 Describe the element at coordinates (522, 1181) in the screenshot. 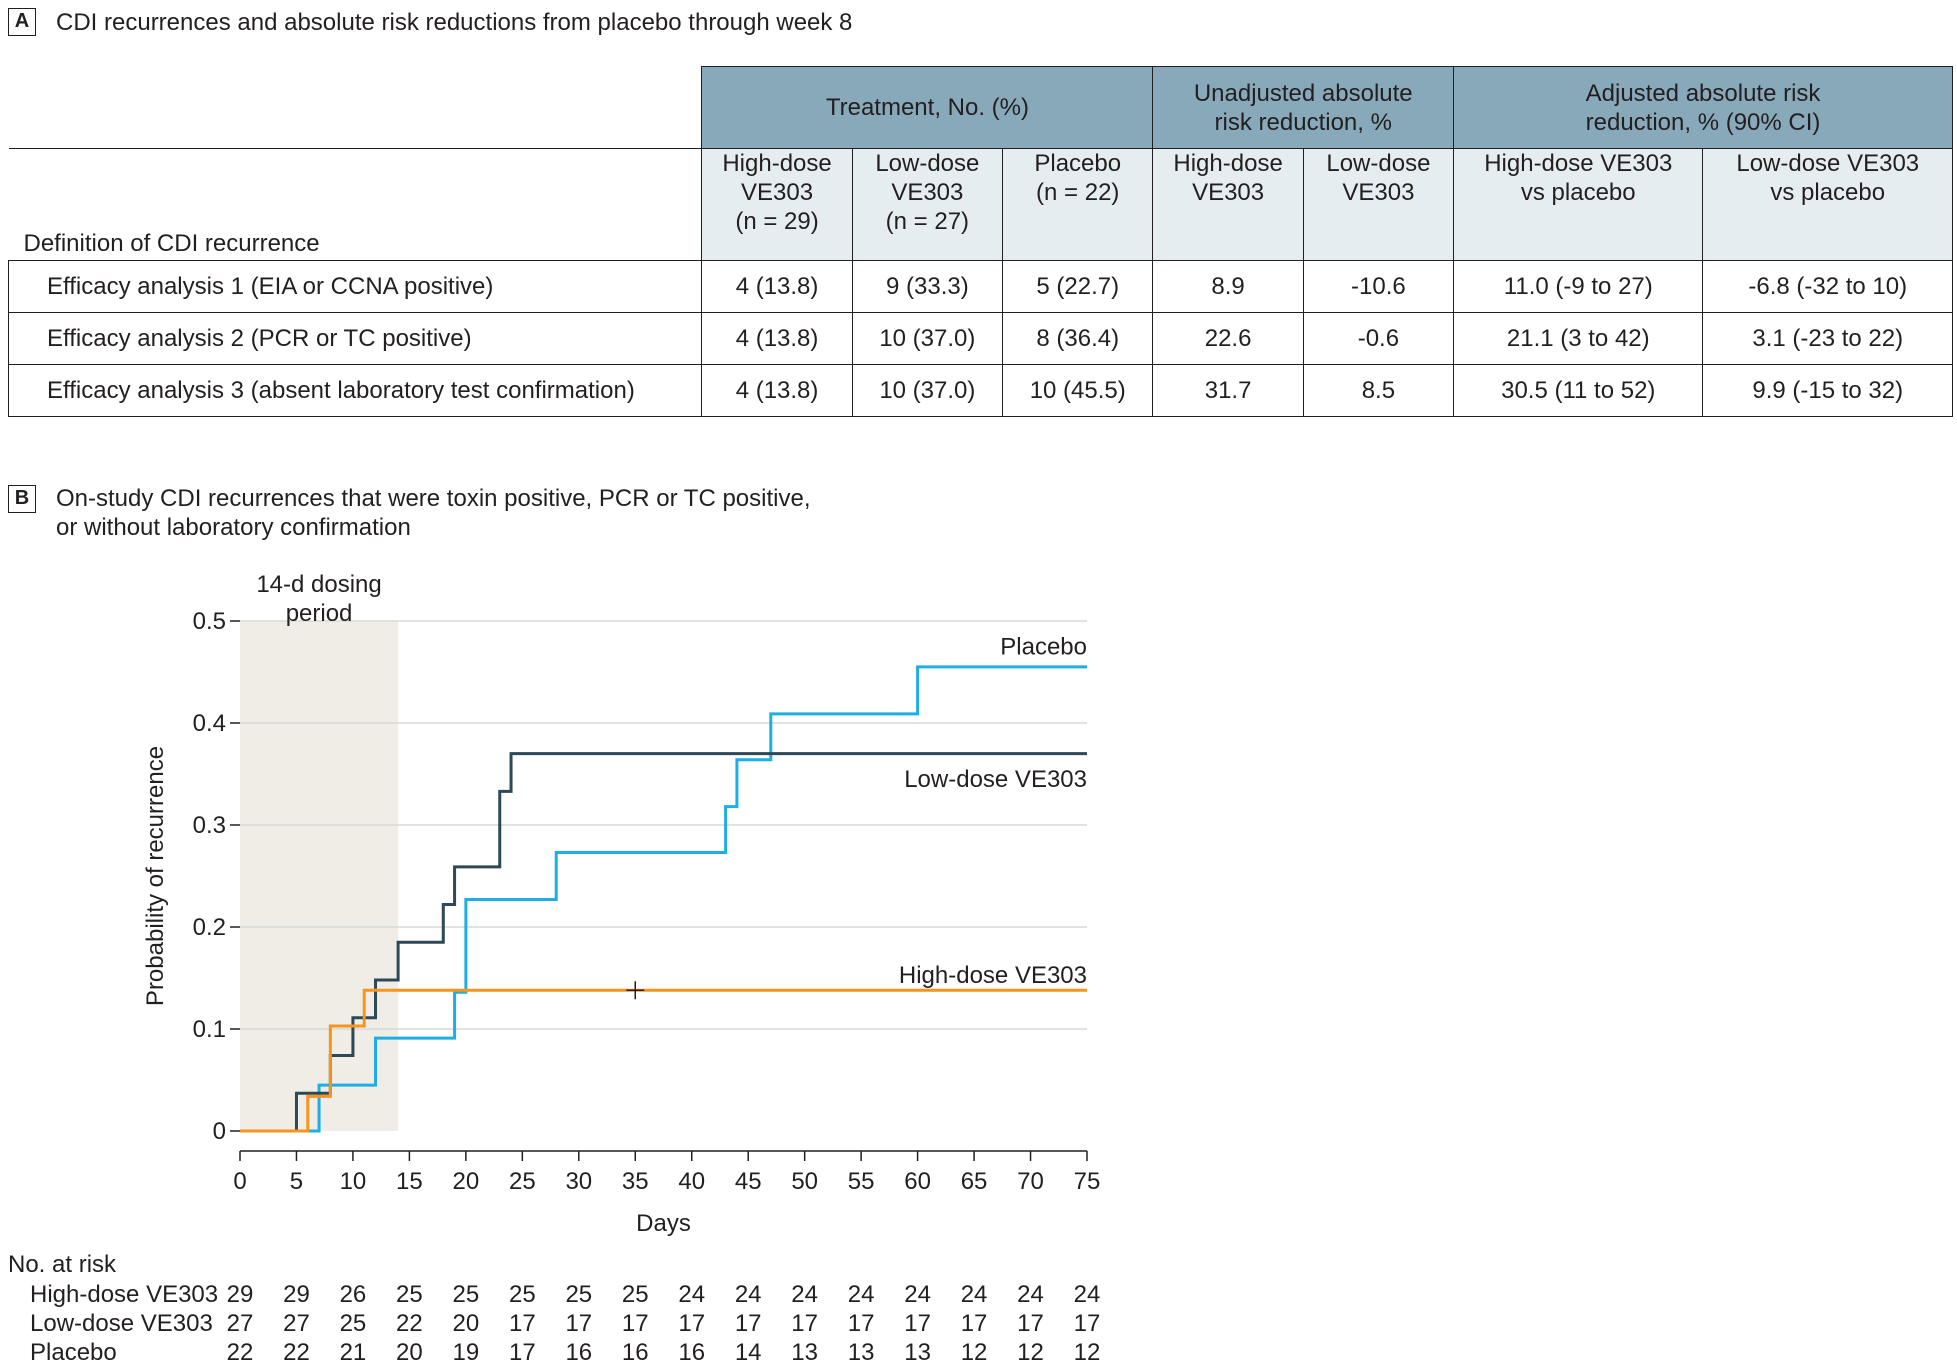

I see `x-tick-label: 25` at that location.